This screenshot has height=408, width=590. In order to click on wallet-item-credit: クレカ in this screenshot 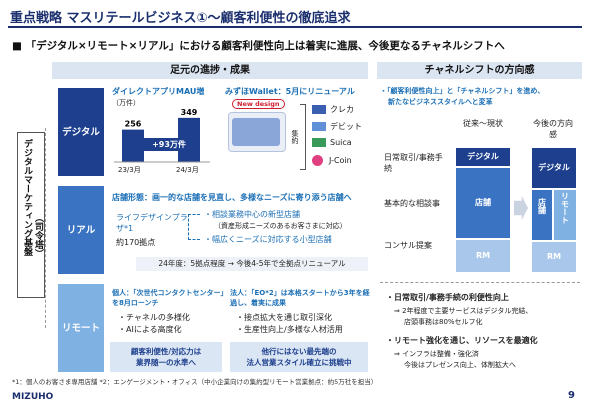, I will do `click(333, 109)`.